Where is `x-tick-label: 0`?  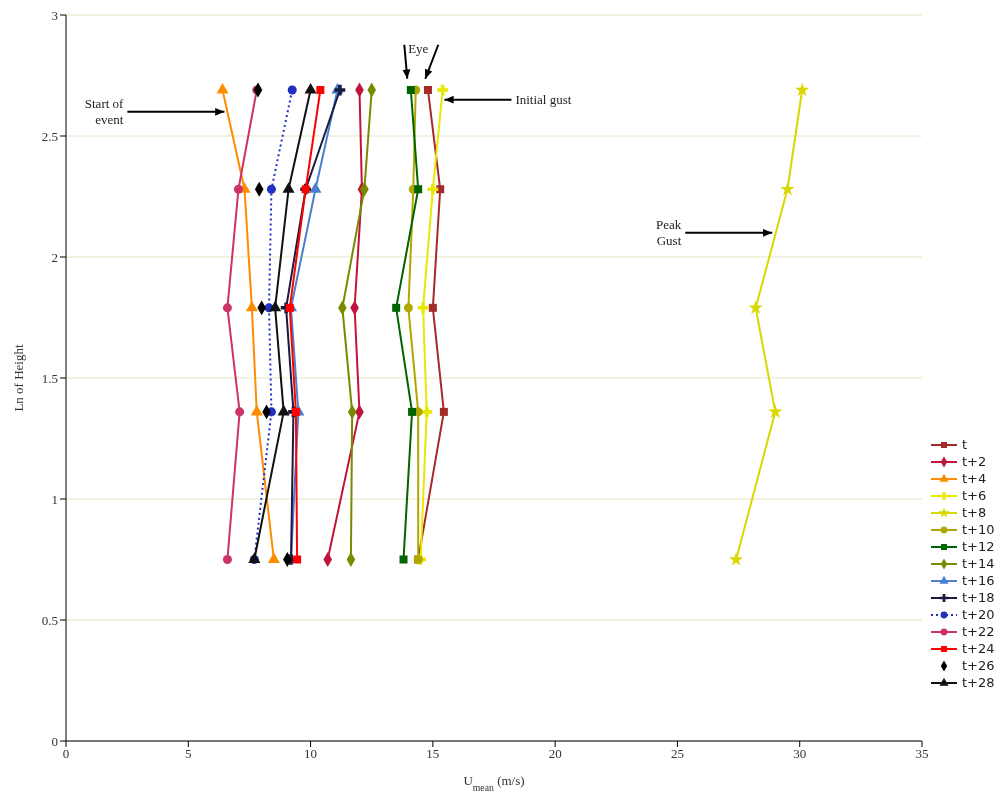 x-tick-label: 0 is located at coordinates (66, 754).